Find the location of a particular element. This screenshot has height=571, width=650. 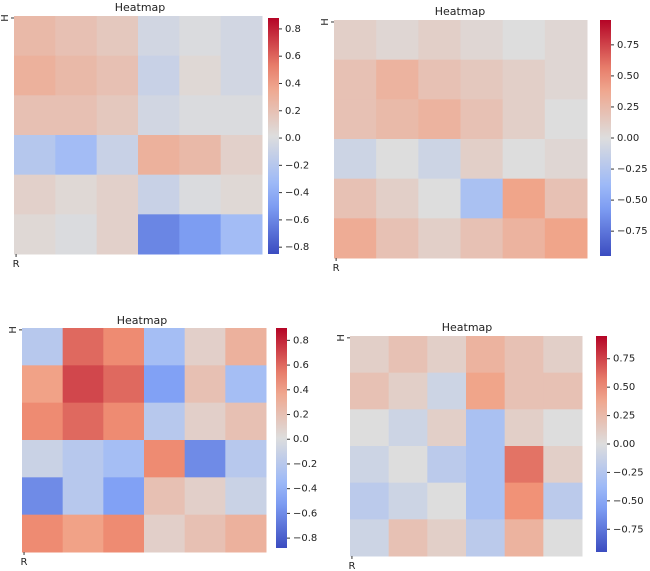

colorbar-tick-label: −0.75 is located at coordinates (632, 231).